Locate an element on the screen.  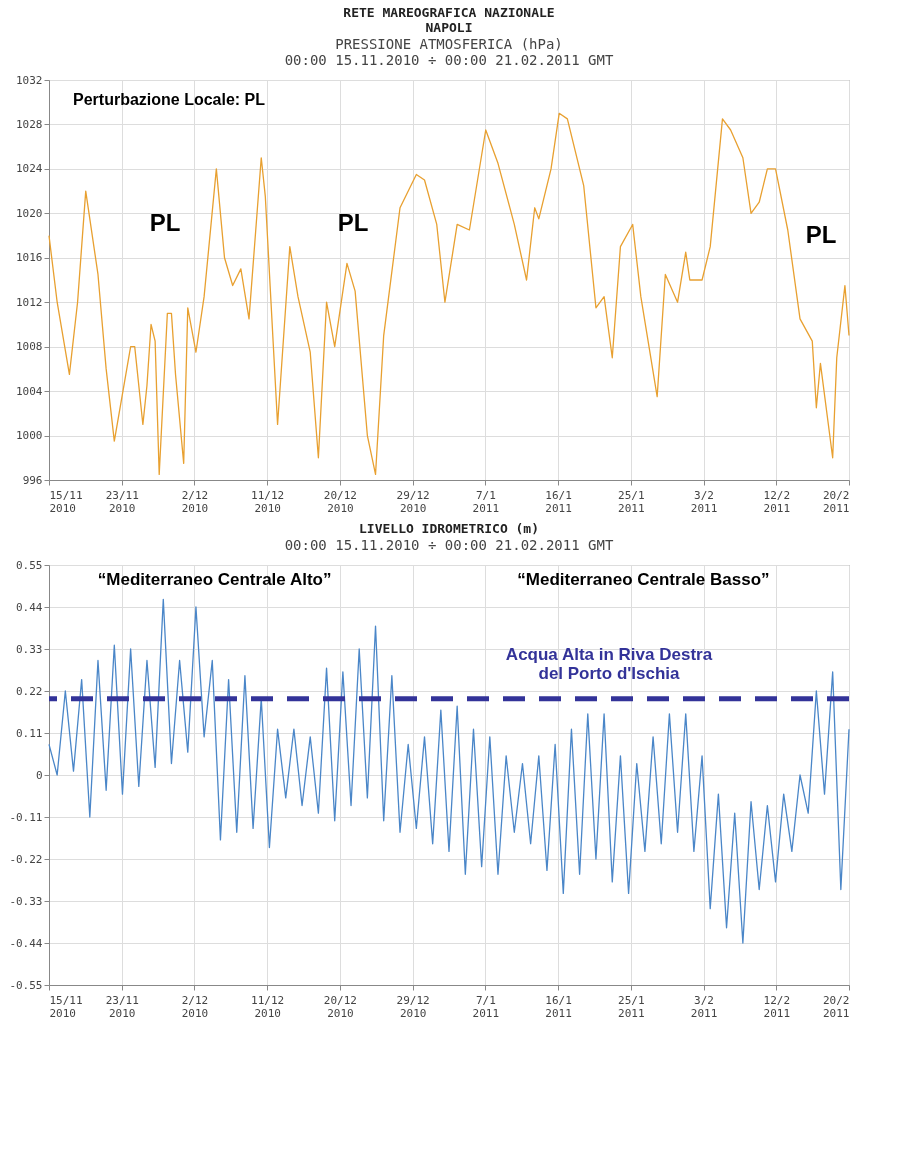
y-tick-label: 0.33 is located at coordinates (29, 649).